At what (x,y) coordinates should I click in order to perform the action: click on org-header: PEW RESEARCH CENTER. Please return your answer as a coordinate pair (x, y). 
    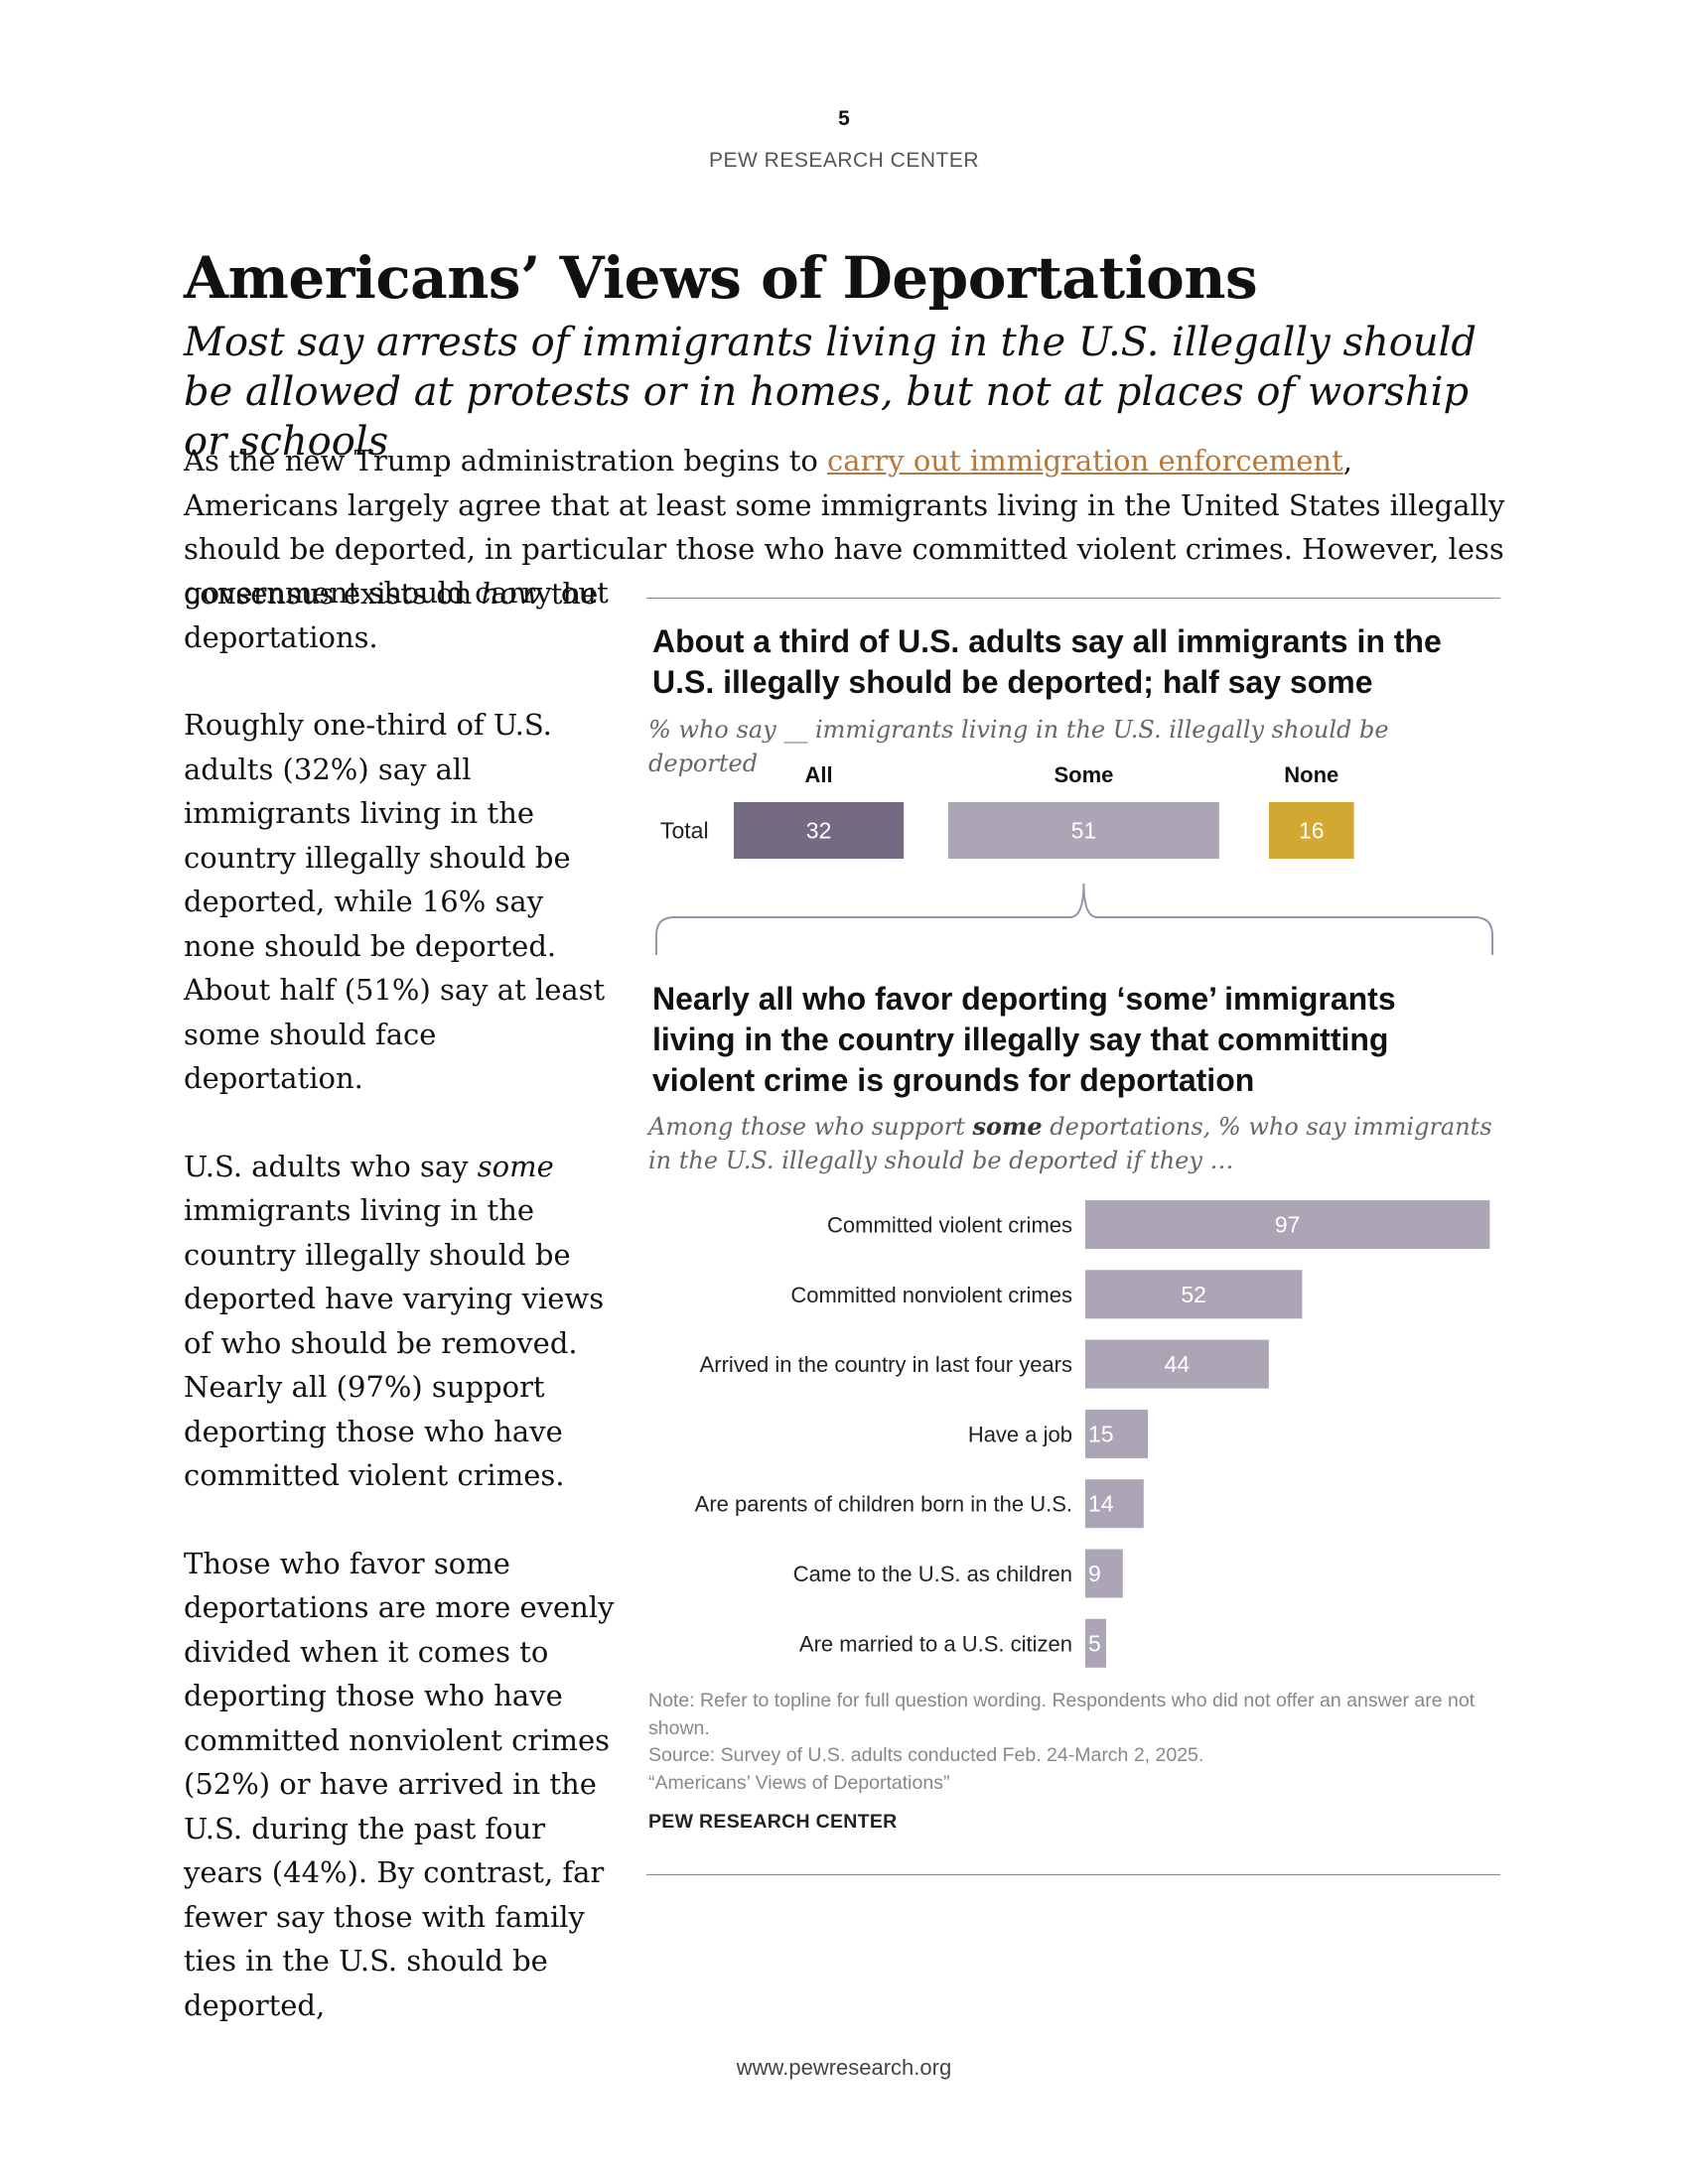
    Looking at the image, I should click on (844, 160).